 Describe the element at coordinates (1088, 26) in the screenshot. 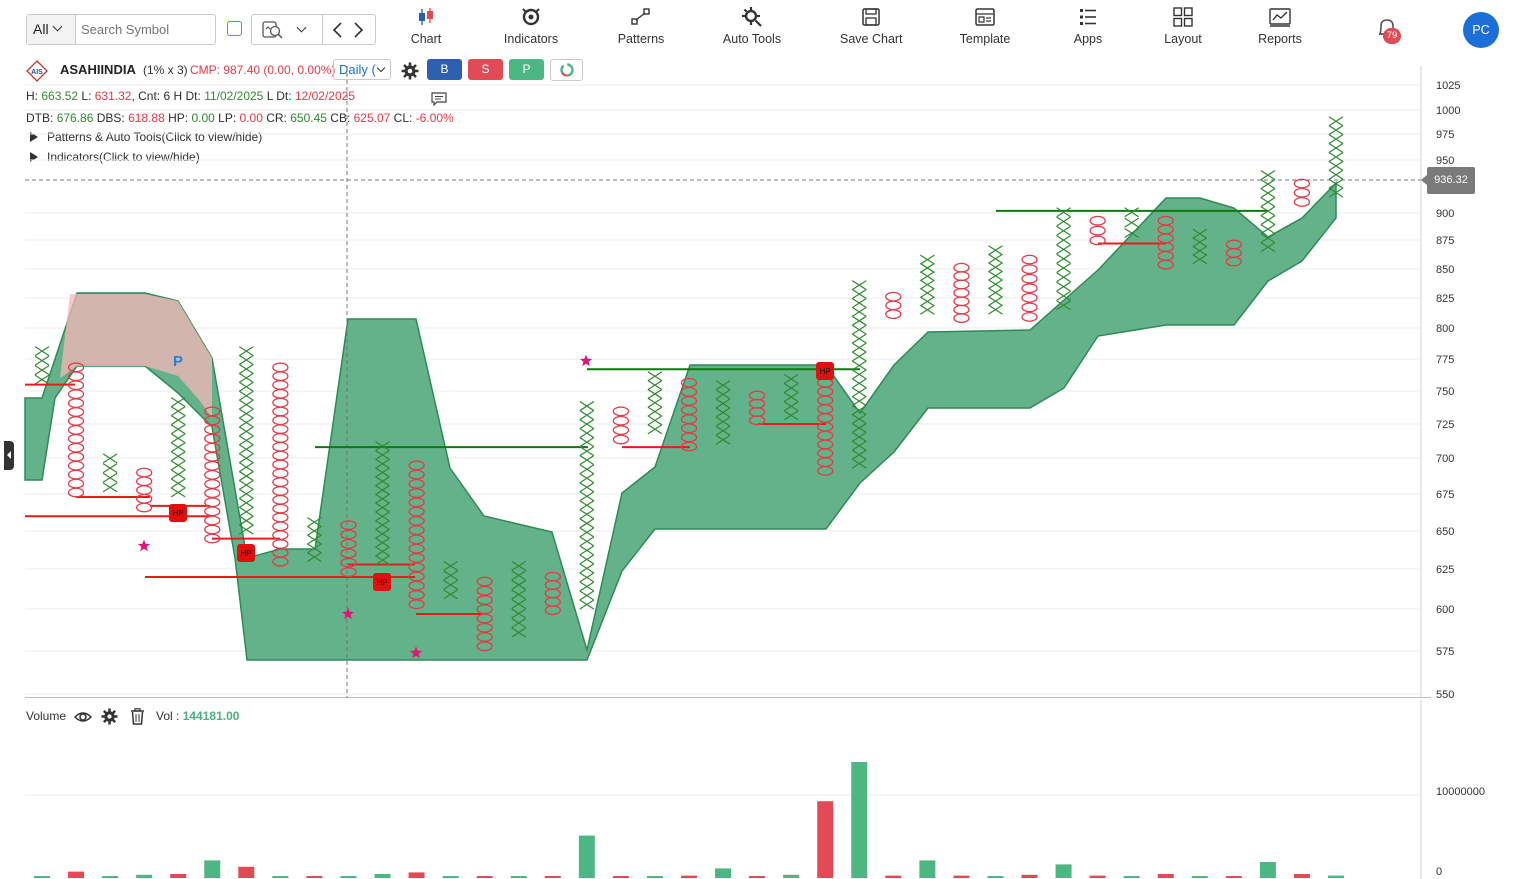

I see `apps-button: Apps` at that location.